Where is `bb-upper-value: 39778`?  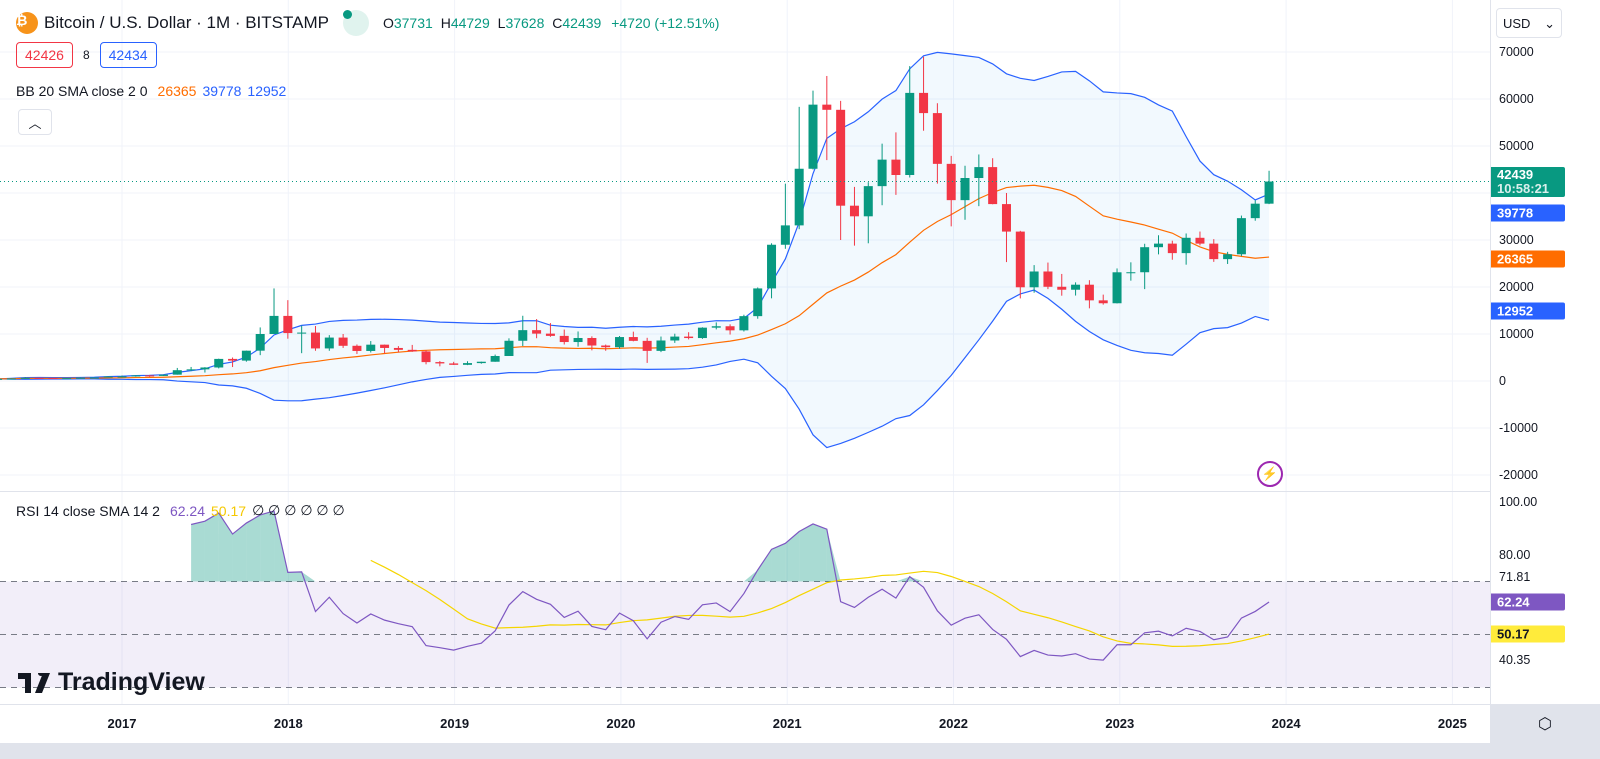
bb-upper-value: 39778 is located at coordinates (222, 91).